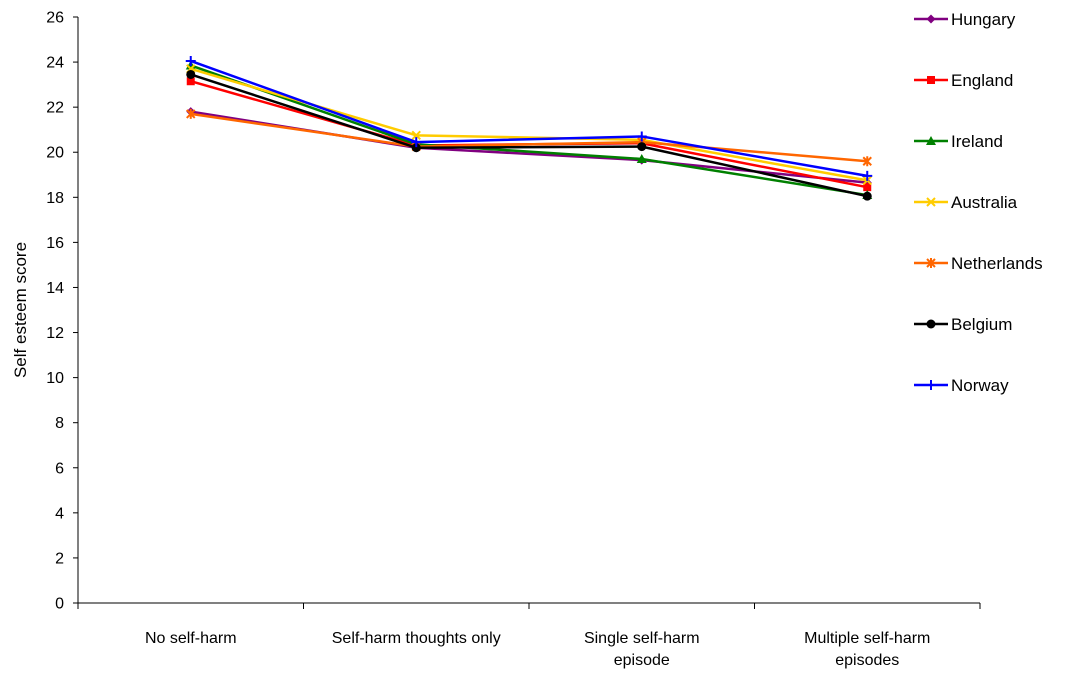 This screenshot has height=680, width=1067. Describe the element at coordinates (931, 324) in the screenshot. I see `legend-marker-belgium` at that location.